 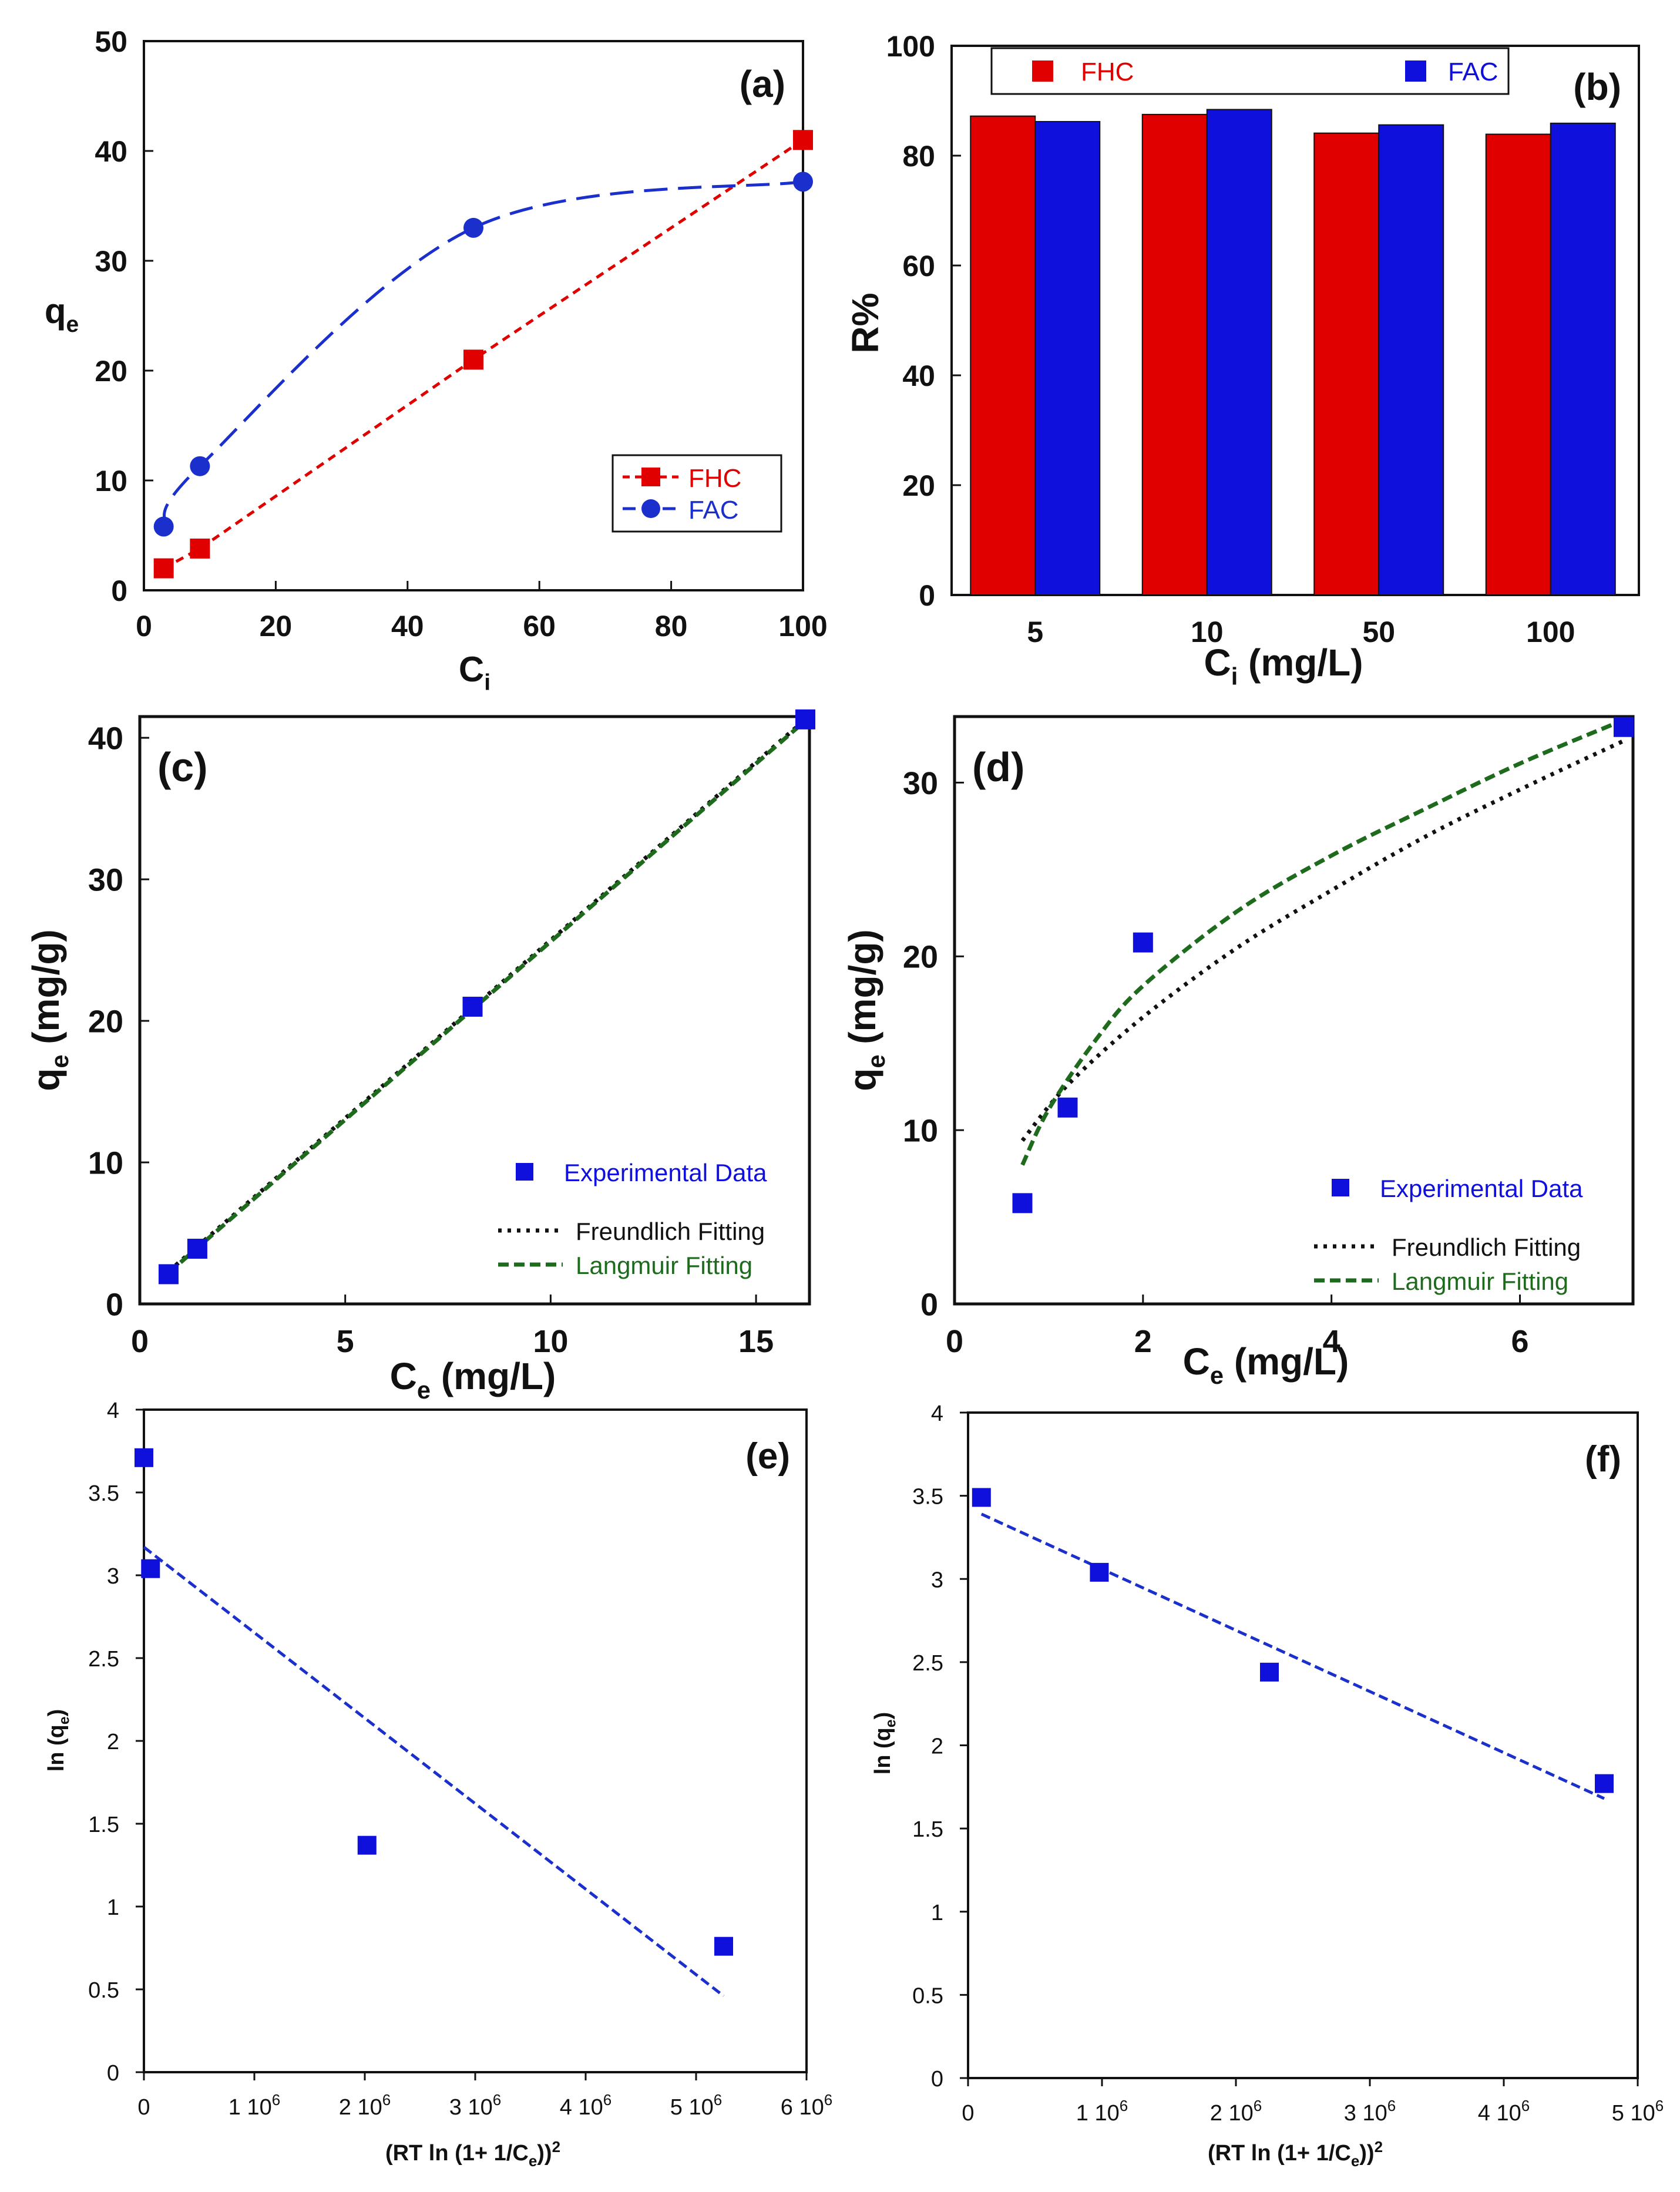 What do you see at coordinates (105, 880) in the screenshot?
I see `y-tick-label: 30` at bounding box center [105, 880].